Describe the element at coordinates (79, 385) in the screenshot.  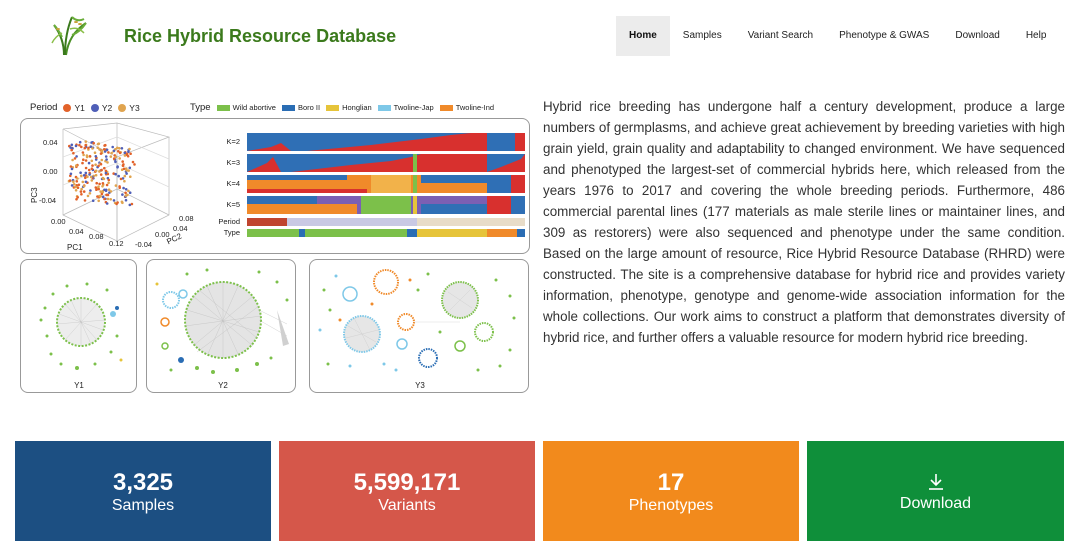
I see `network-y1-label: Y1` at that location.